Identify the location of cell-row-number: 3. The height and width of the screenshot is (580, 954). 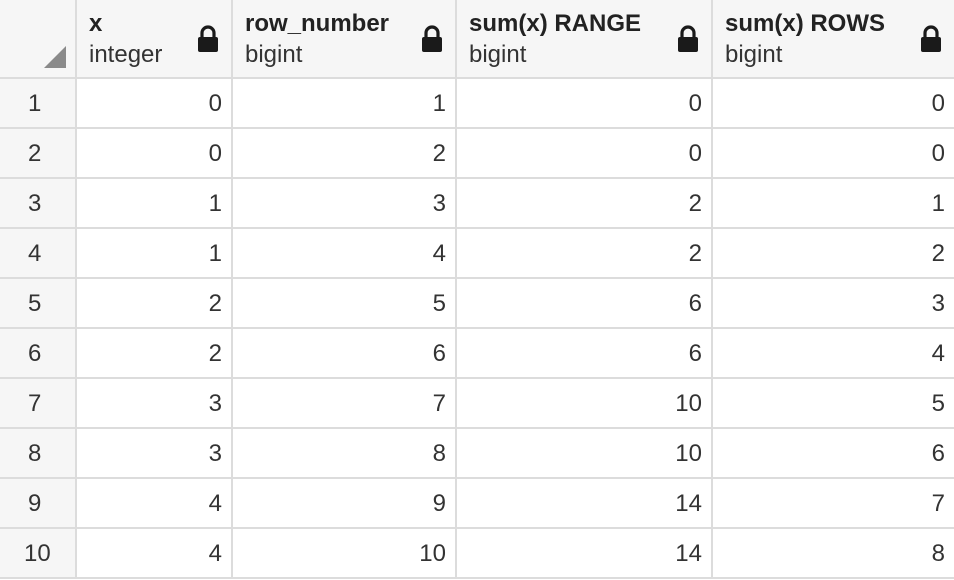
(345, 204).